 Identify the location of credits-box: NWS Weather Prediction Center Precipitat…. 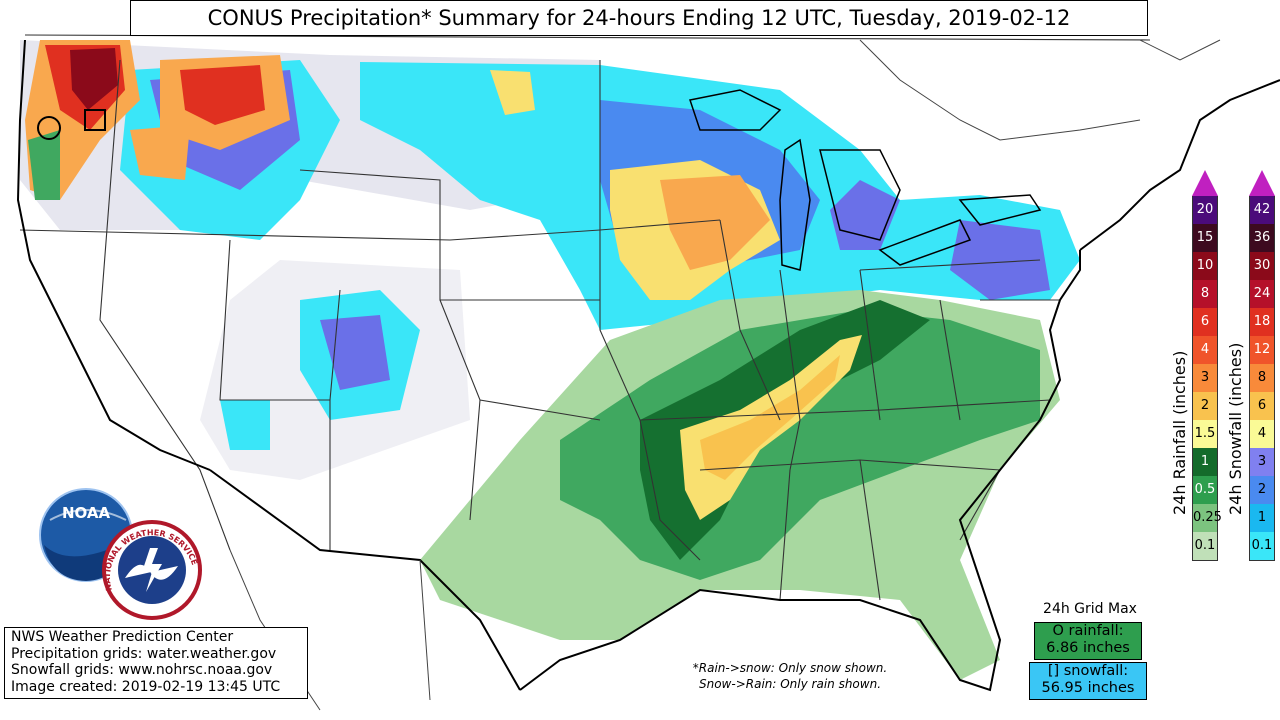
(156, 663).